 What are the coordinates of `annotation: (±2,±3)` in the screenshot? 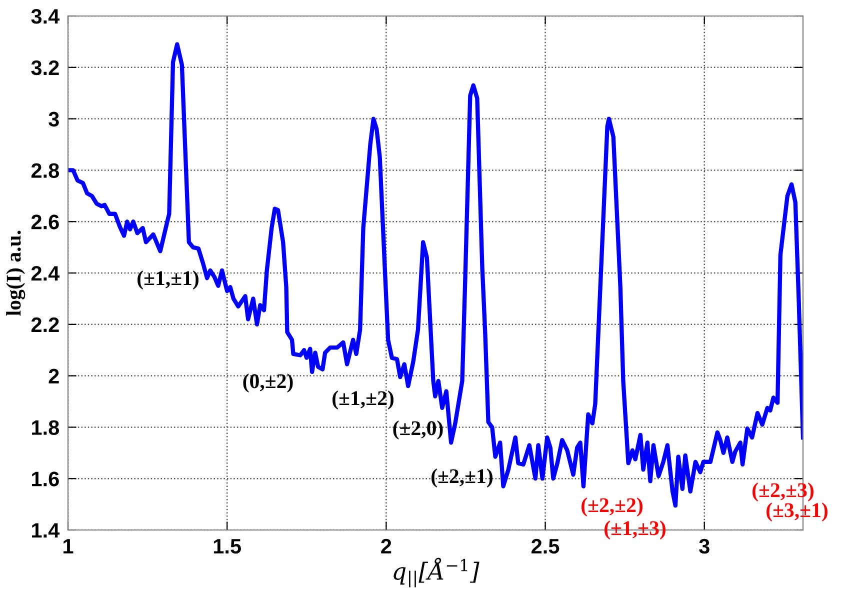 It's located at (783, 492).